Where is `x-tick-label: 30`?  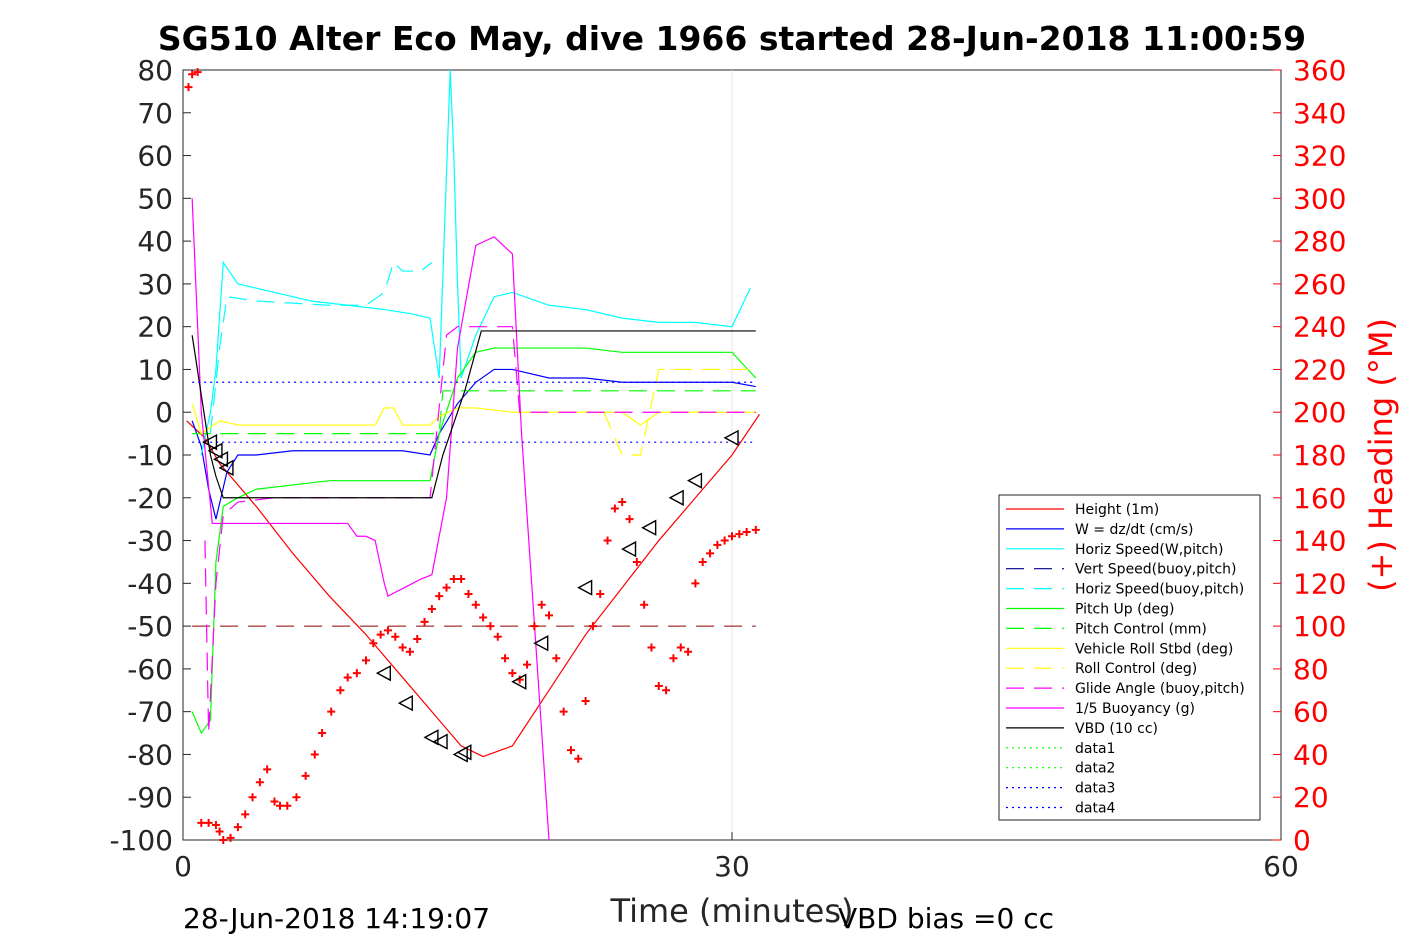
x-tick-label: 30 is located at coordinates (732, 866).